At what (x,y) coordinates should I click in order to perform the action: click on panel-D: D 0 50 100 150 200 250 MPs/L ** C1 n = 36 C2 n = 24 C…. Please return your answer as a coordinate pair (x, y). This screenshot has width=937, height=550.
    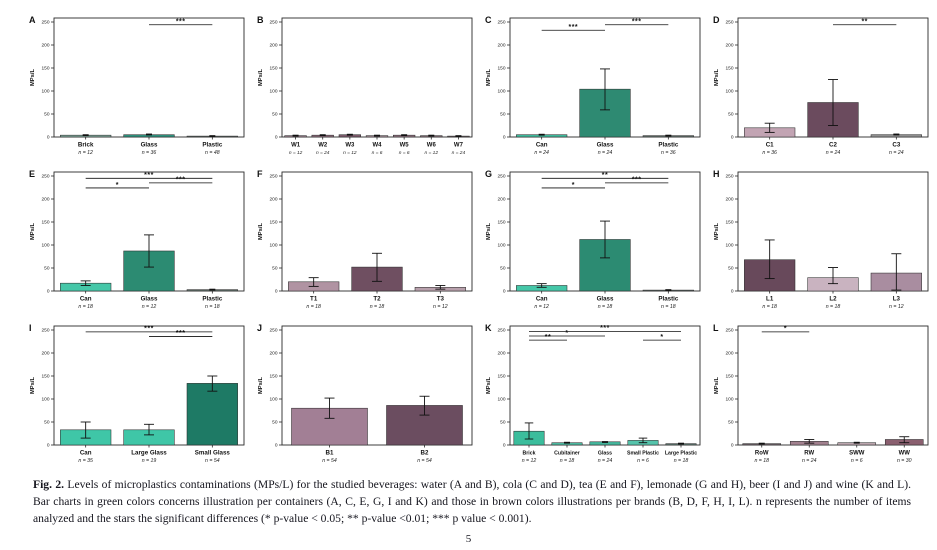
    Looking at the image, I should click on (820, 83).